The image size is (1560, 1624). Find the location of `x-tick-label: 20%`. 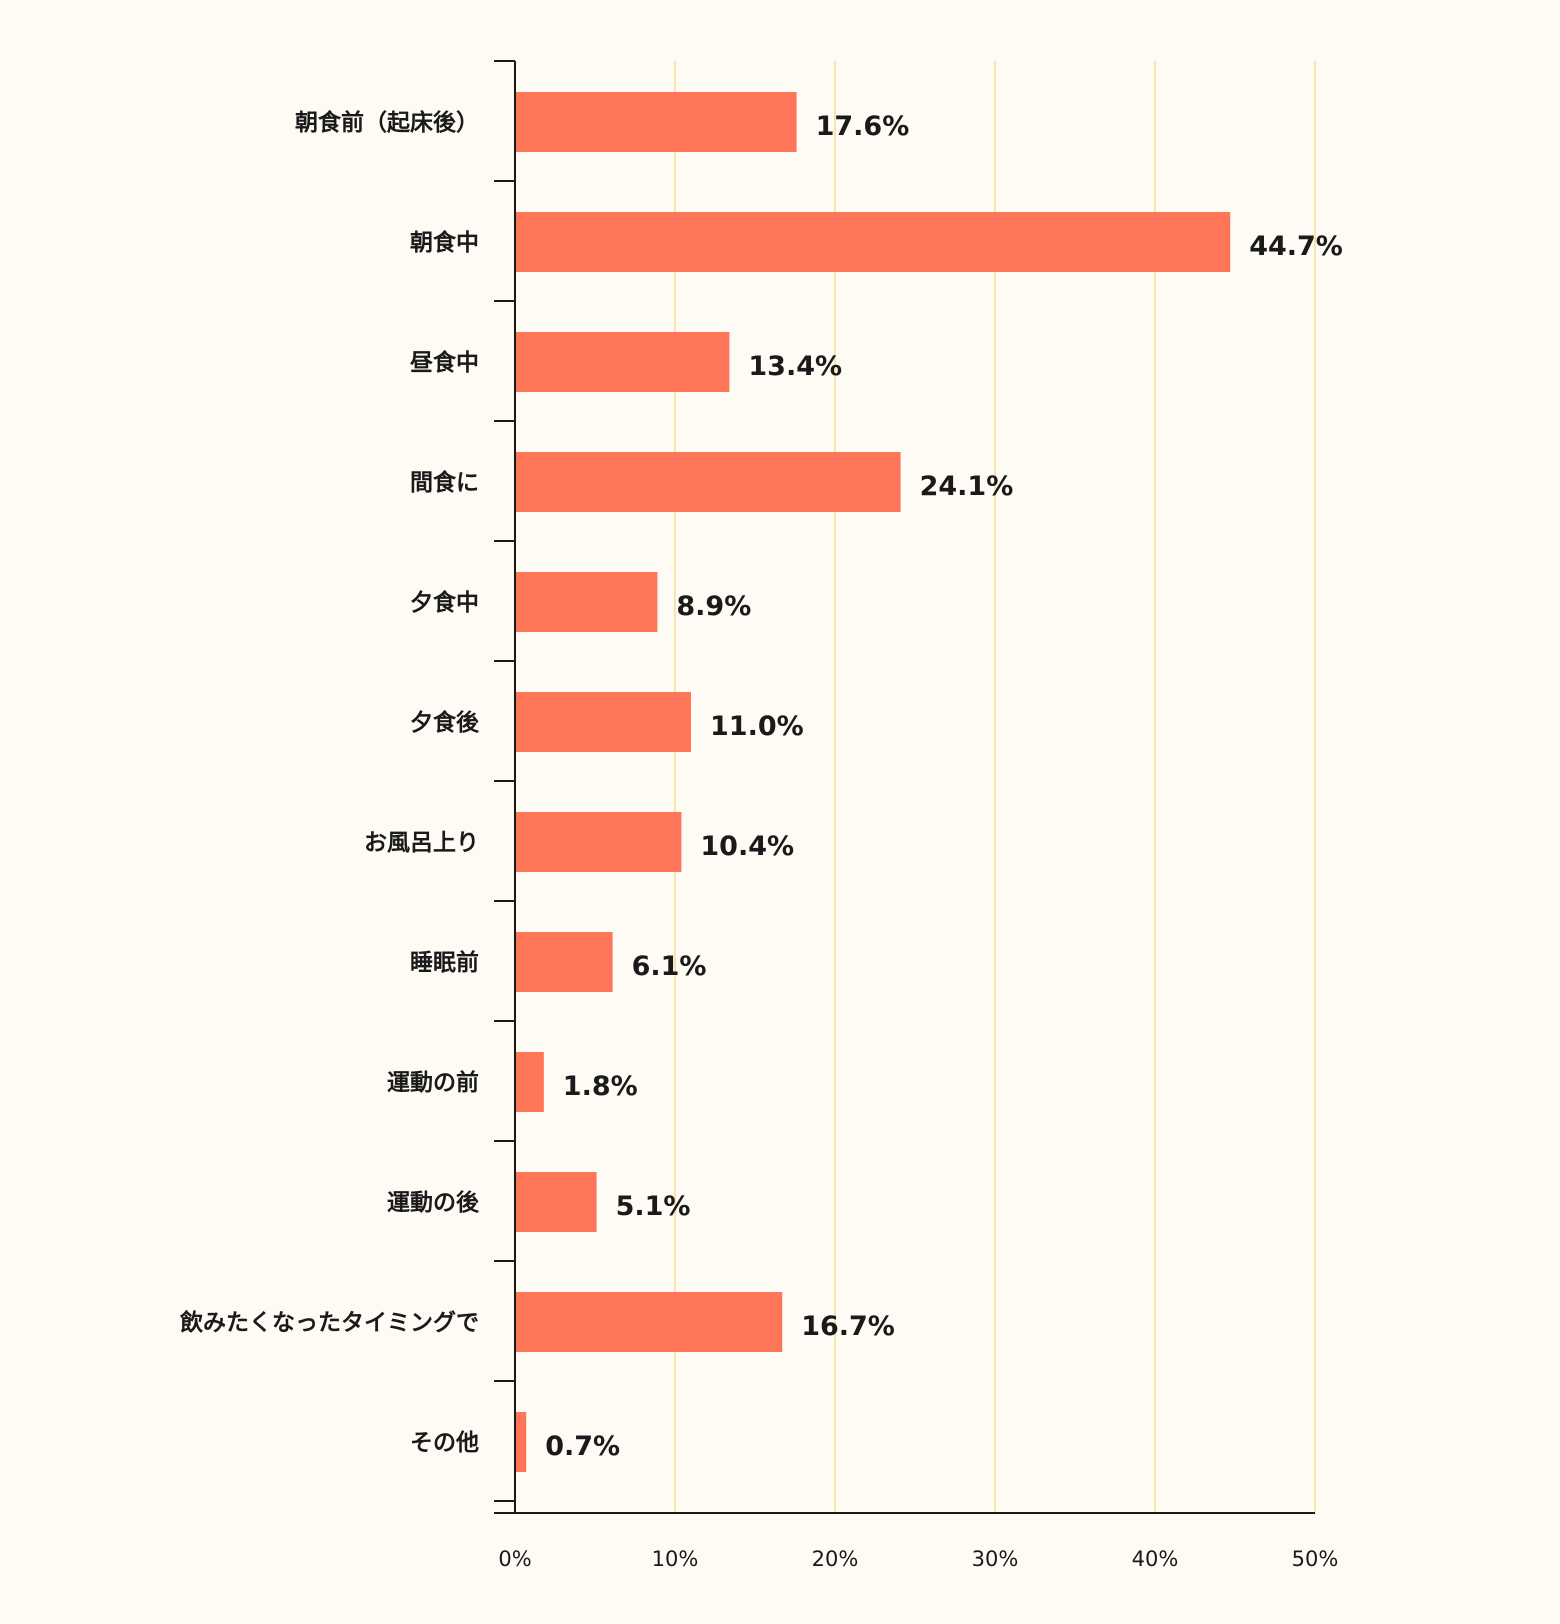

x-tick-label: 20% is located at coordinates (835, 1559).